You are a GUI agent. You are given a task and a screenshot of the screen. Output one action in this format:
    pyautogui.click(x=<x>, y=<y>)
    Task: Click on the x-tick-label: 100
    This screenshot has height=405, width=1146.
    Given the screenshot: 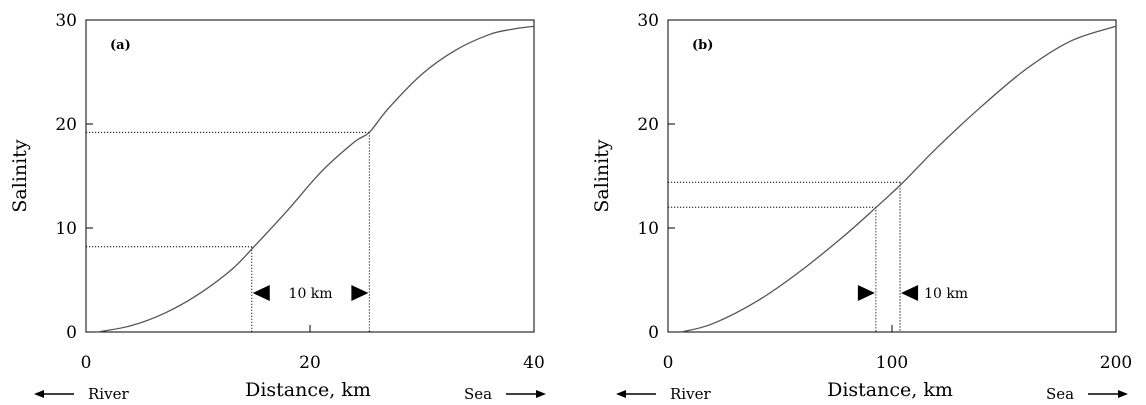 What is the action you would take?
    pyautogui.click(x=892, y=363)
    